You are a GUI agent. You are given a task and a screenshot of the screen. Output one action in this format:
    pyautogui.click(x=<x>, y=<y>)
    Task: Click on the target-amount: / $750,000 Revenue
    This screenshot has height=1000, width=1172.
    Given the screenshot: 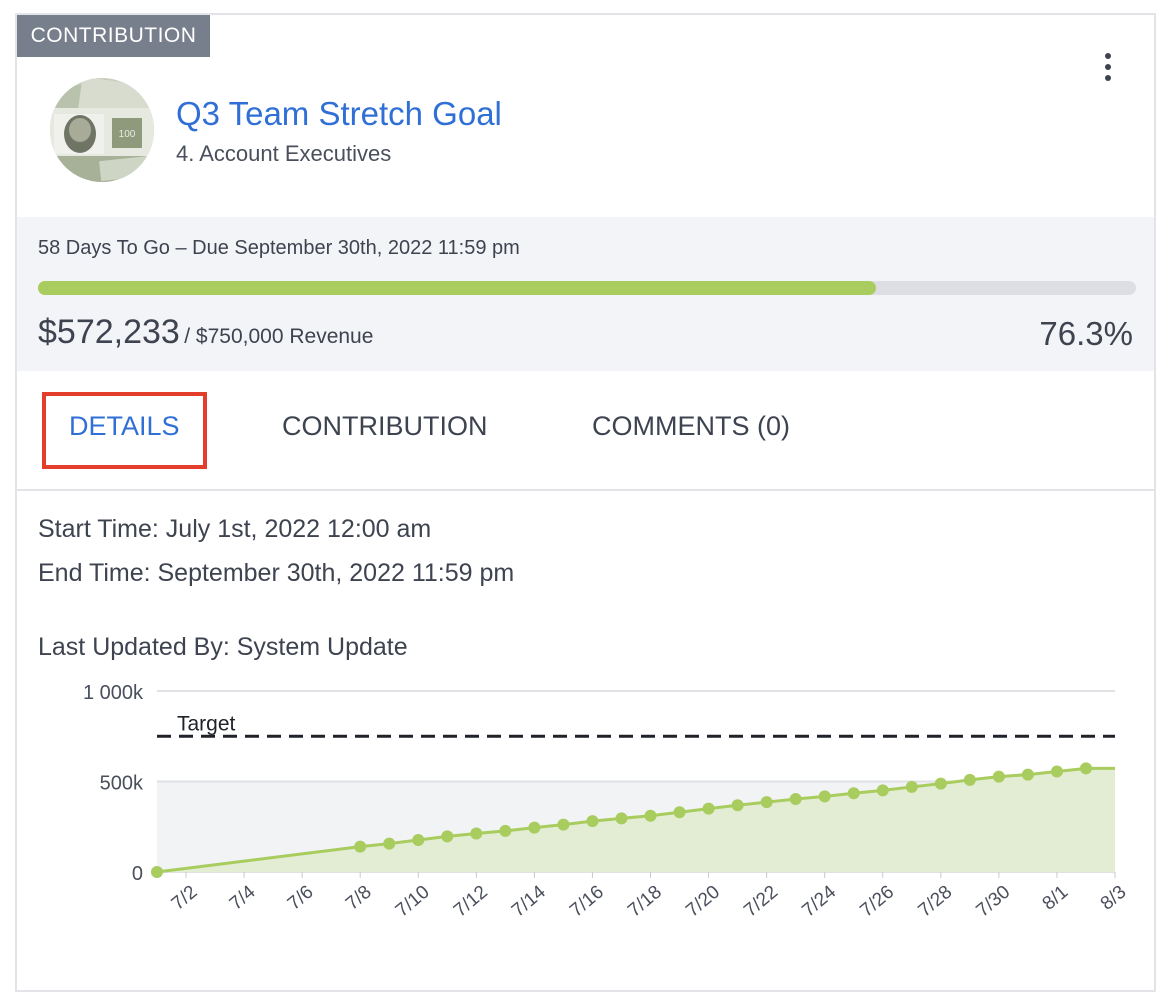 What is the action you would take?
    pyautogui.click(x=279, y=336)
    